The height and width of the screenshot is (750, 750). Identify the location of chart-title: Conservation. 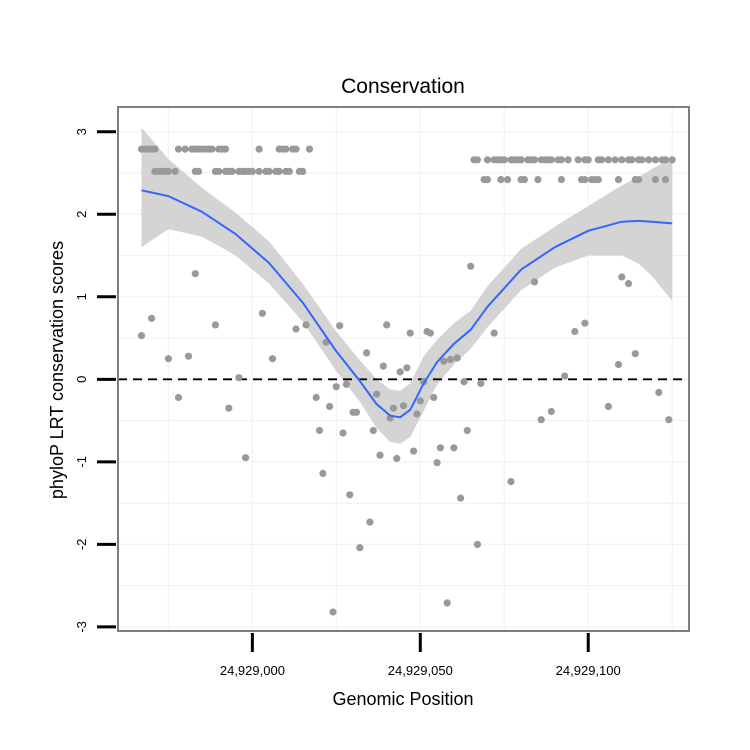
(403, 86).